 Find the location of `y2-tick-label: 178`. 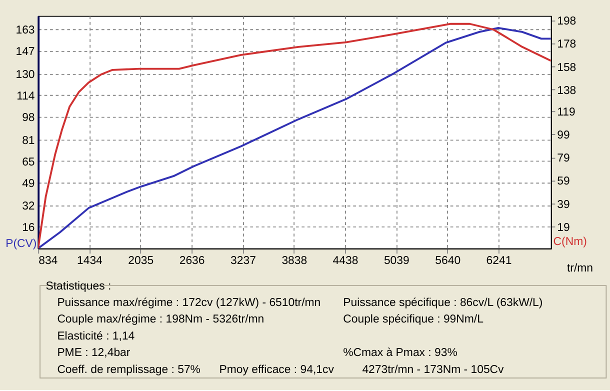

y2-tick-label: 178 is located at coordinates (566, 44).